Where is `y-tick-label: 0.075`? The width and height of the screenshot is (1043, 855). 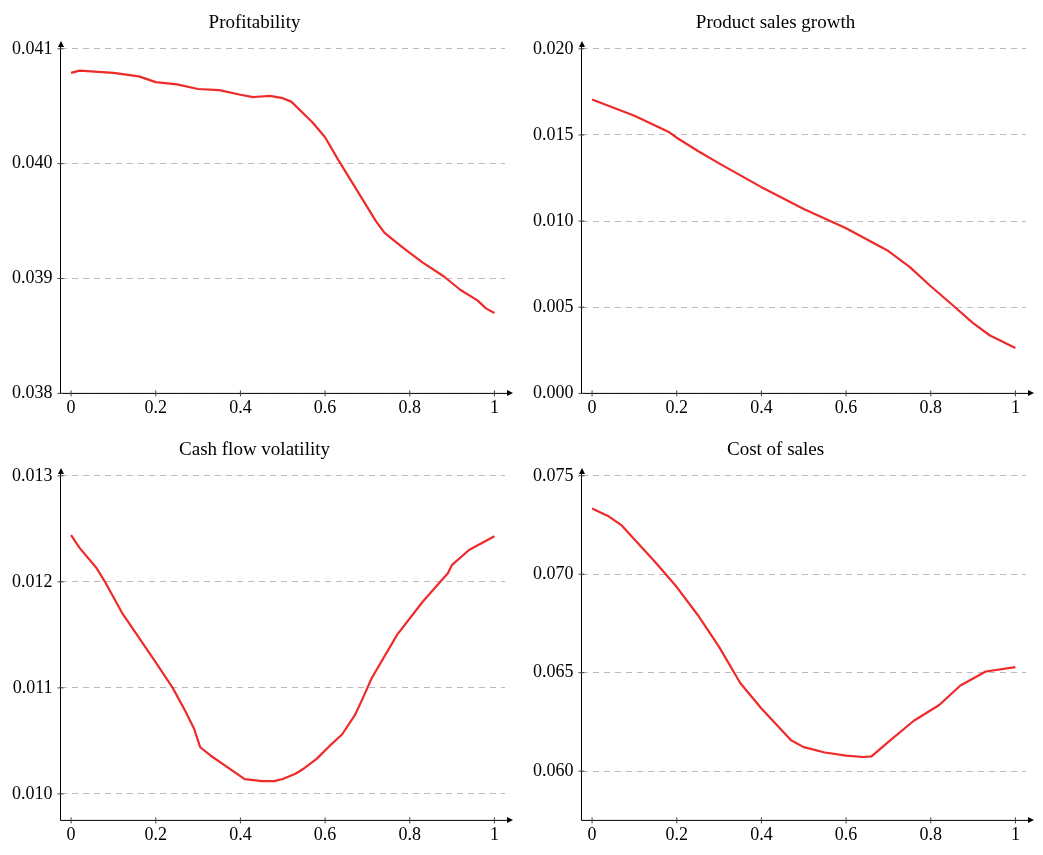 y-tick-label: 0.075 is located at coordinates (553, 474).